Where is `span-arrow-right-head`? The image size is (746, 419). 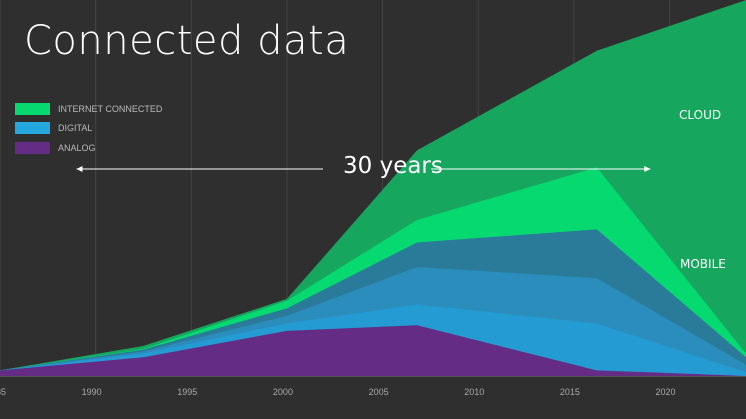
span-arrow-right-head is located at coordinates (647, 169).